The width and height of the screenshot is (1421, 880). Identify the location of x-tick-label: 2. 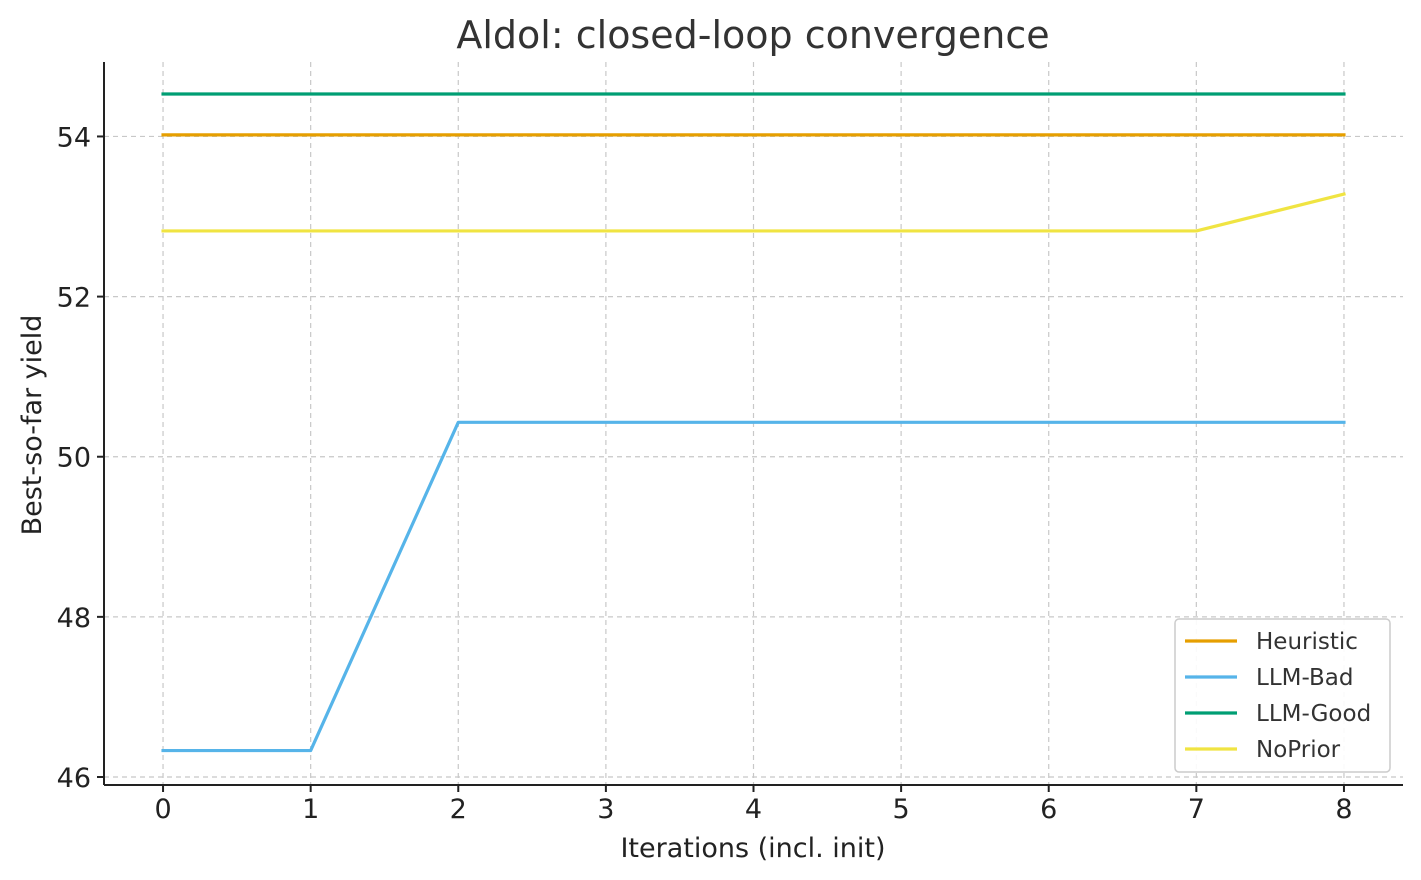
(458, 809).